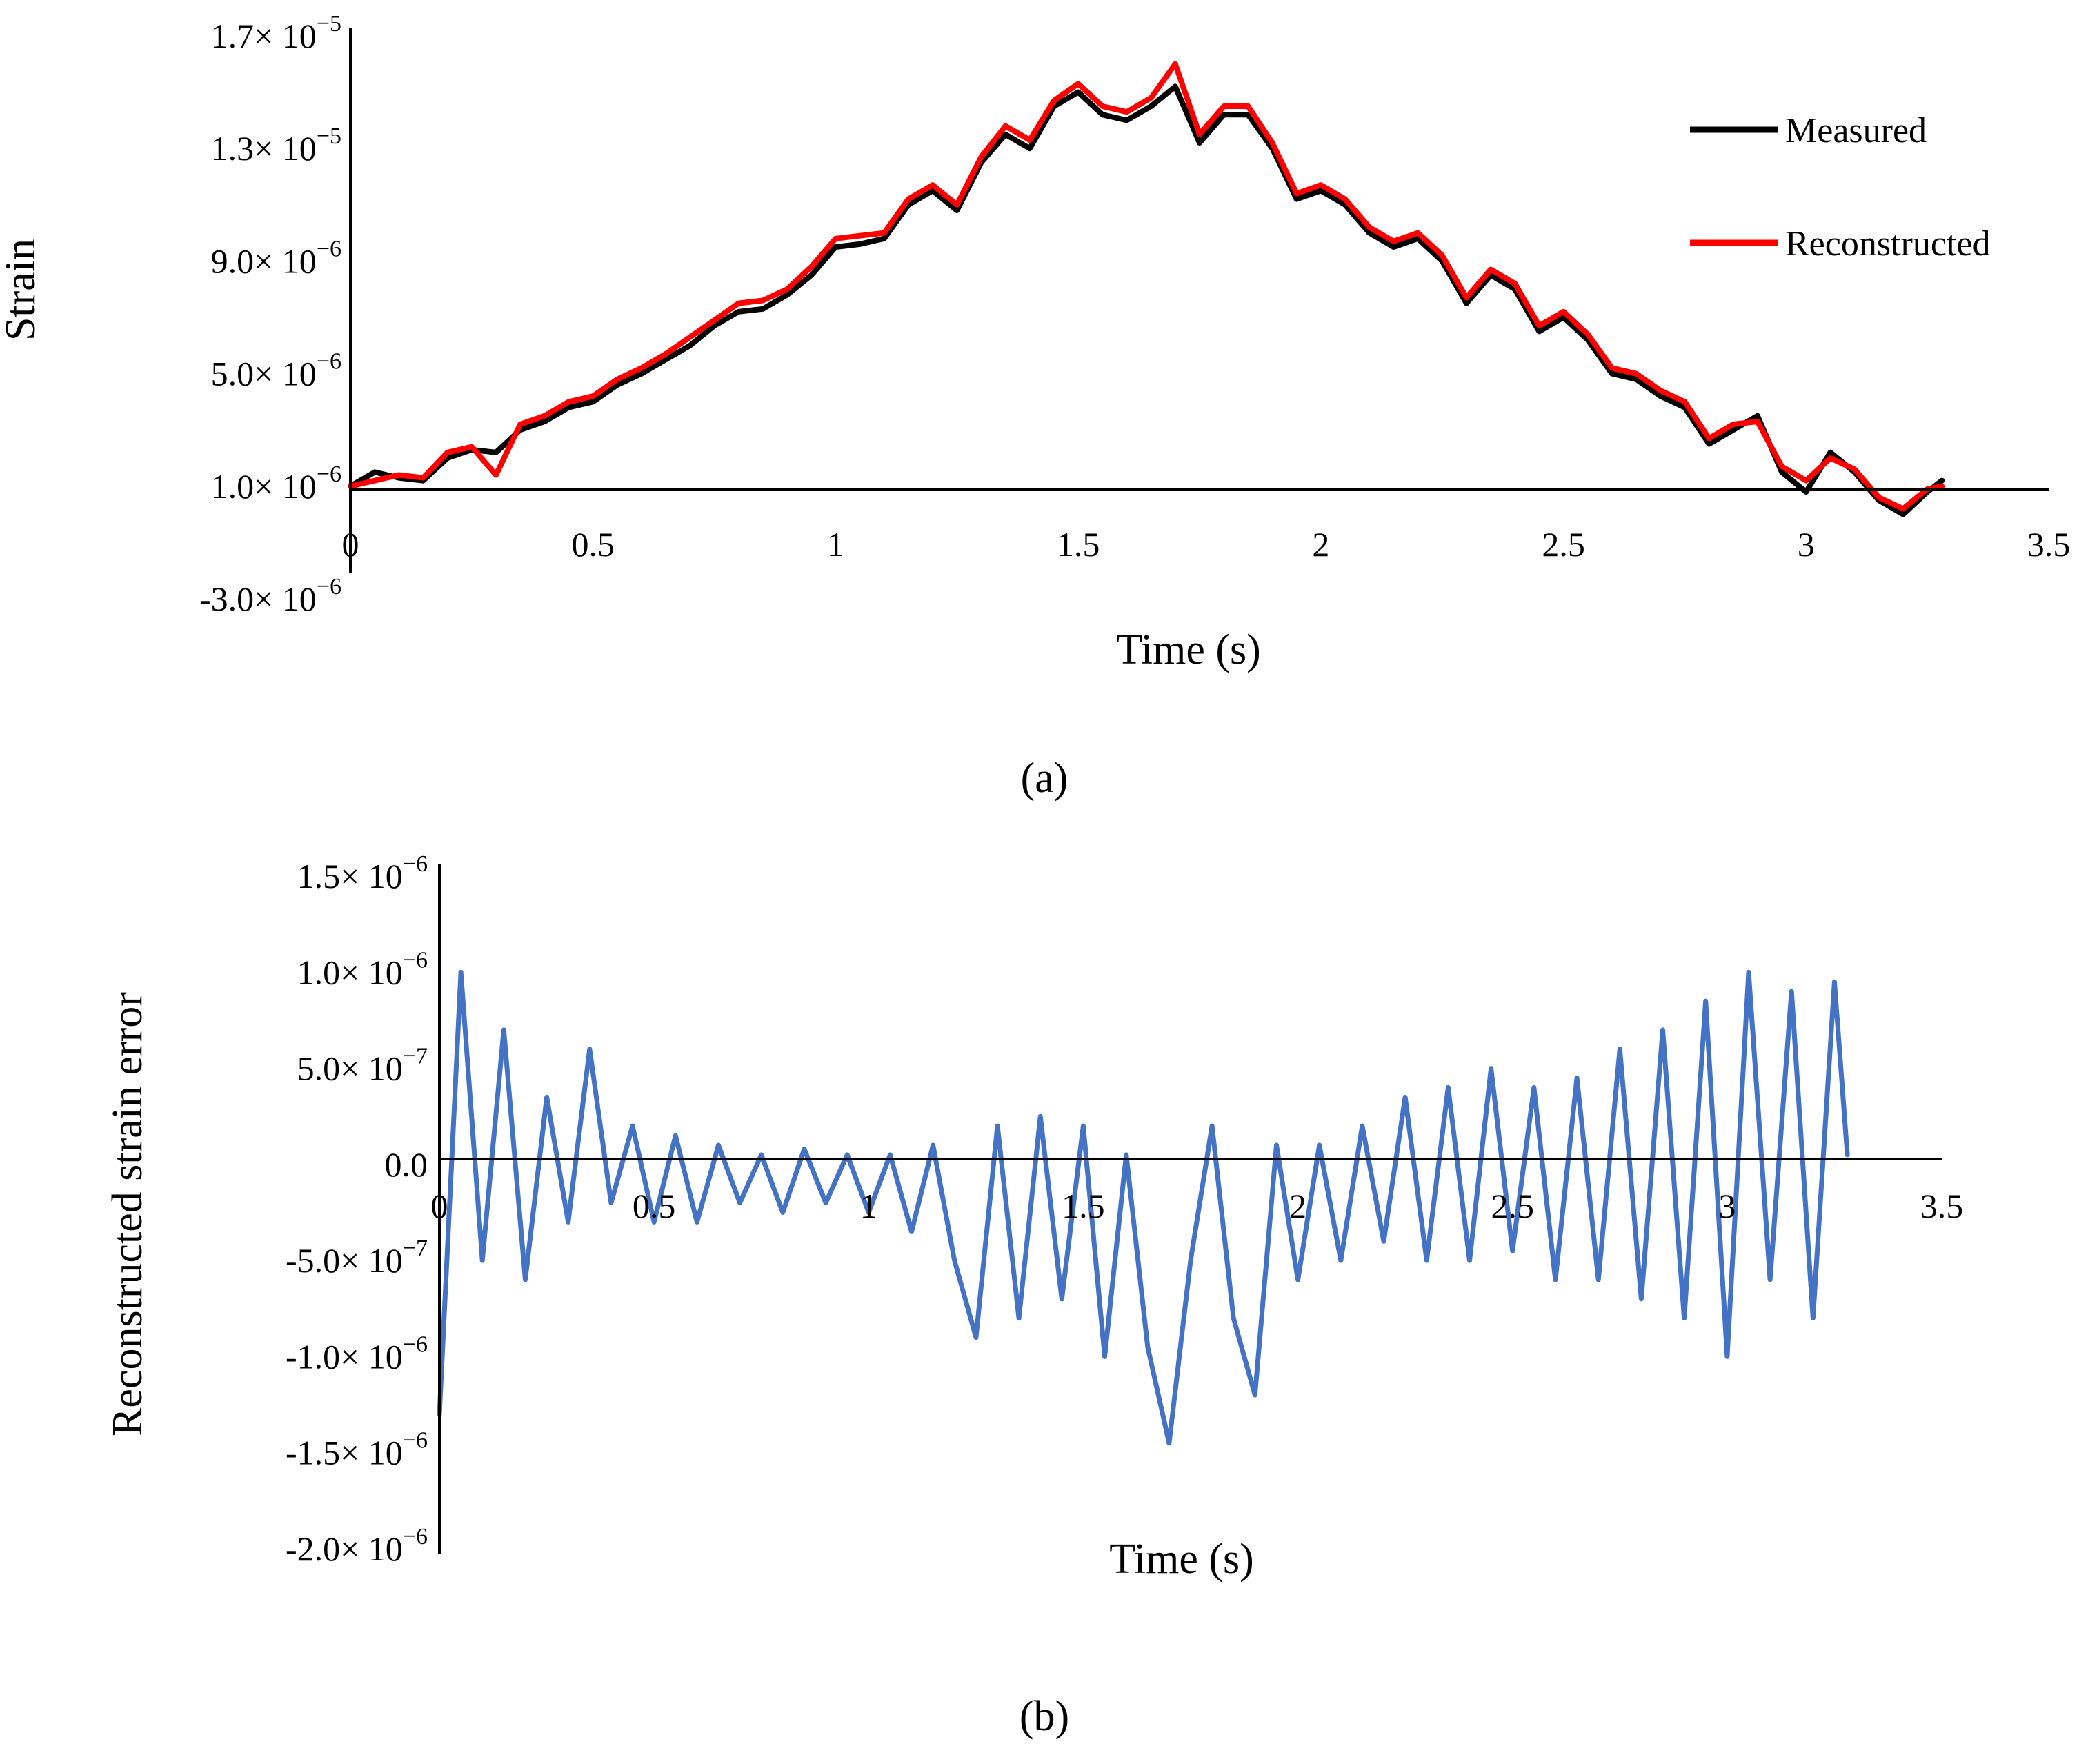 This screenshot has width=2088, height=1764. Describe the element at coordinates (363, 1066) in the screenshot. I see `panel-b-y-tick-label: 5.0× 10⁻⁷` at that location.